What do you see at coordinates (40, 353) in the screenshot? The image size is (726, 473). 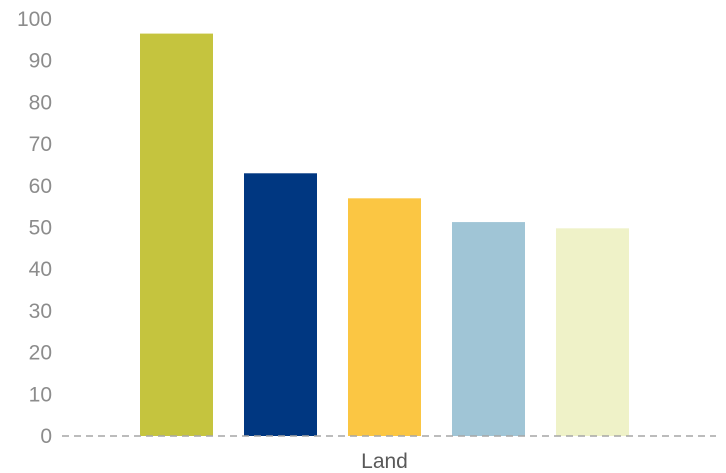 I see `y-tick-label: 20` at bounding box center [40, 353].